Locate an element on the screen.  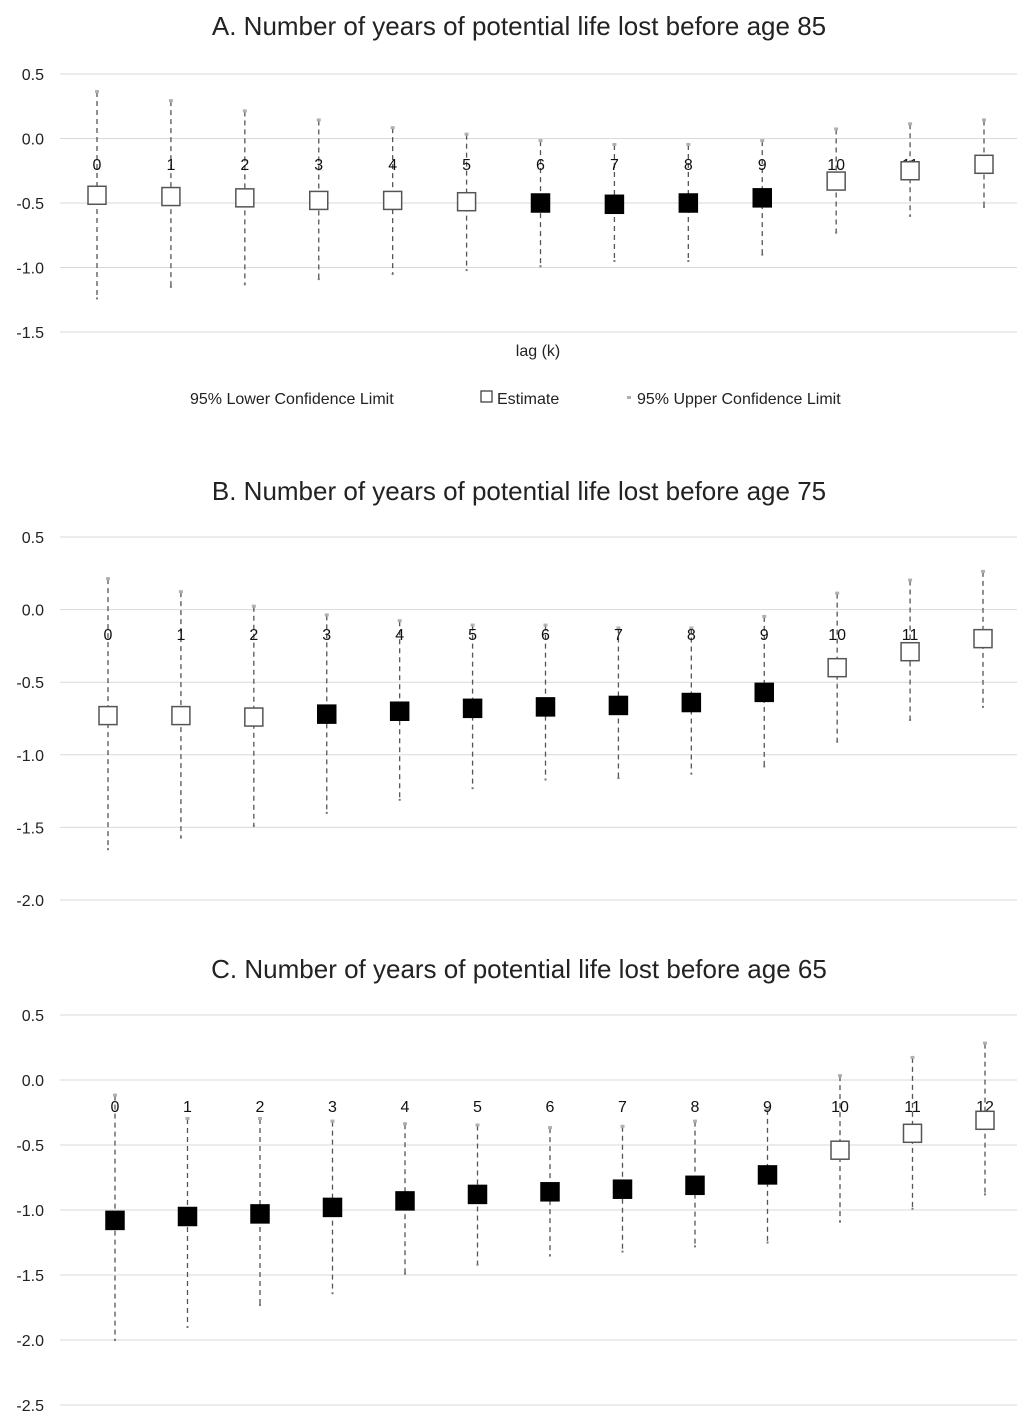
chart-a-category-label: 4 is located at coordinates (392, 165).